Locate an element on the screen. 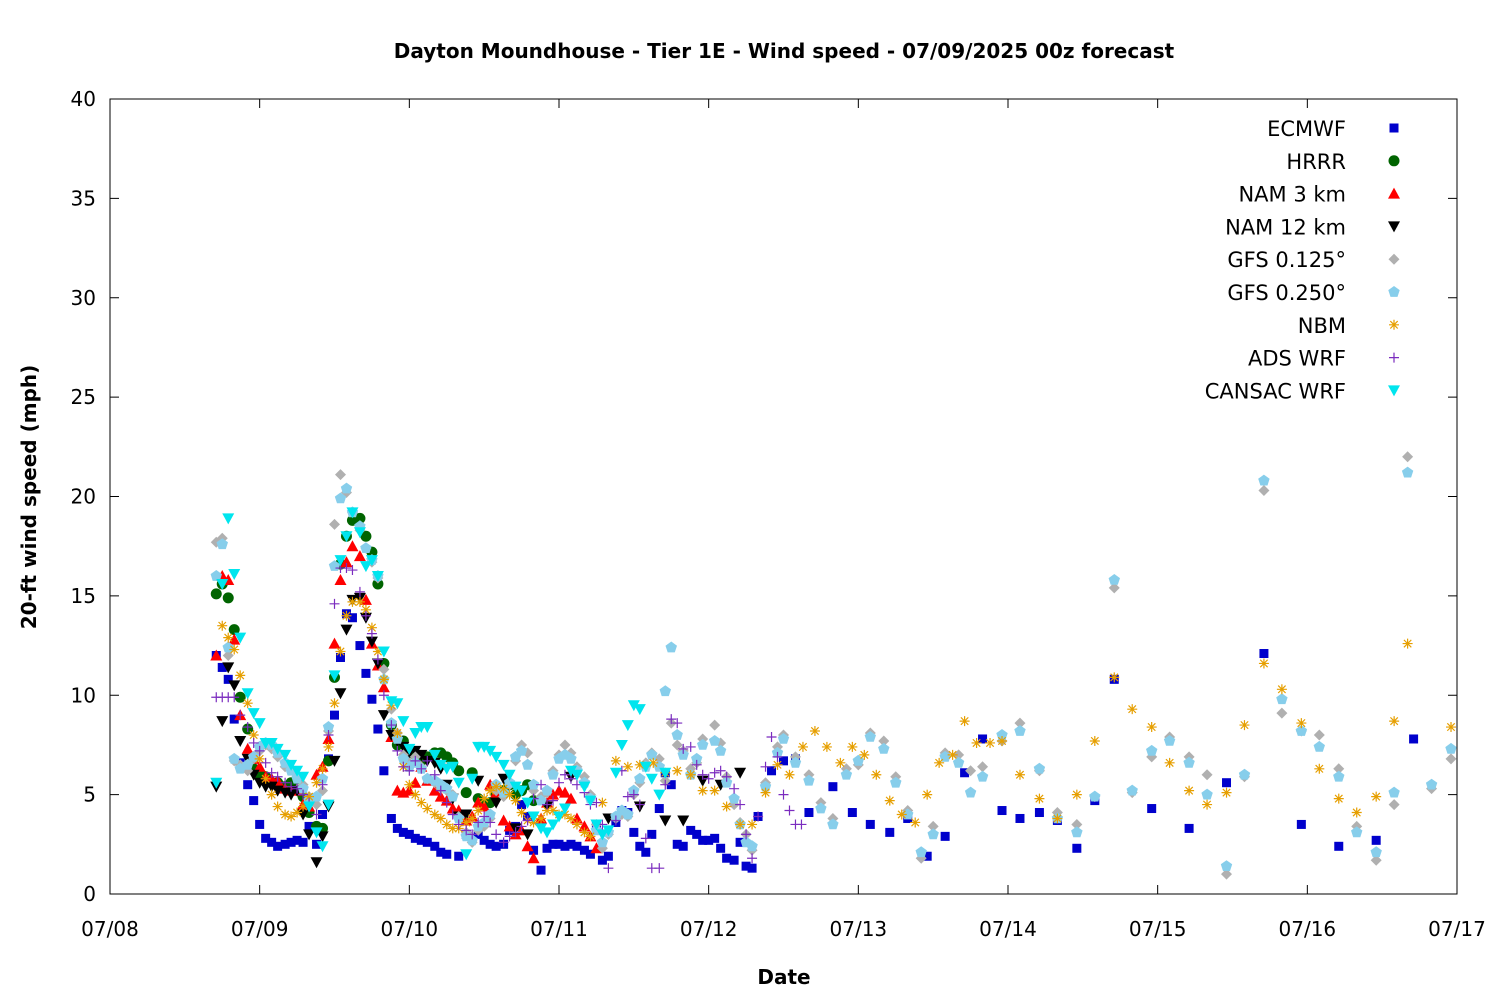 This screenshot has height=1000, width=1500. y-tick-label: 35 is located at coordinates (83, 198).